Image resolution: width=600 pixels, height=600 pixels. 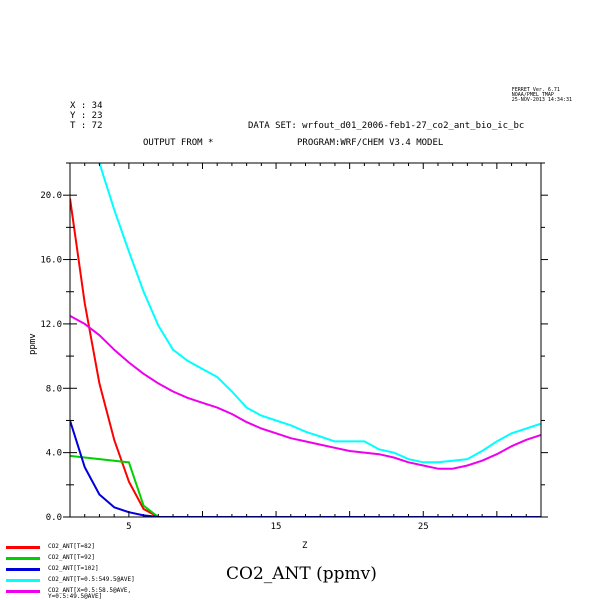 I want to click on chart-title: CO2_ANT (ppmv), so click(x=301, y=574).